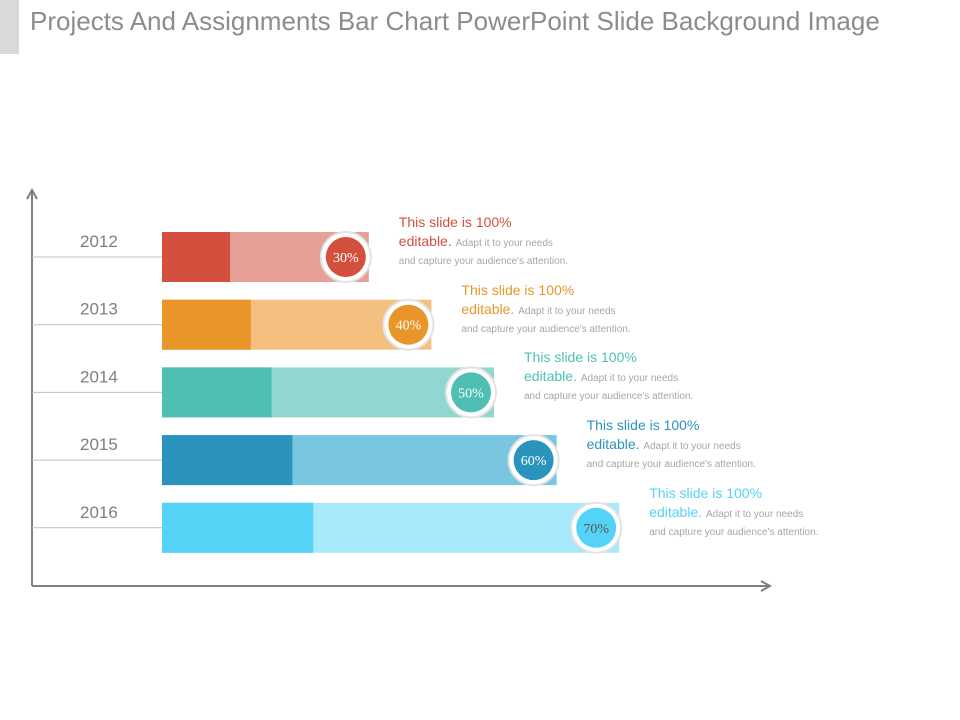 The image size is (960, 720). Describe the element at coordinates (9, 27) in the screenshot. I see `title-accent-bar` at that location.